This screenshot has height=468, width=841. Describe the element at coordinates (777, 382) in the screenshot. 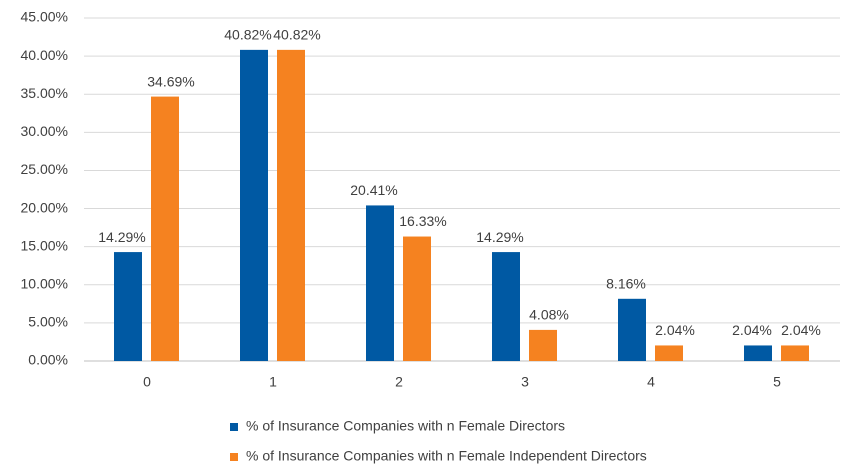

I see `x-tick-label: 5` at that location.